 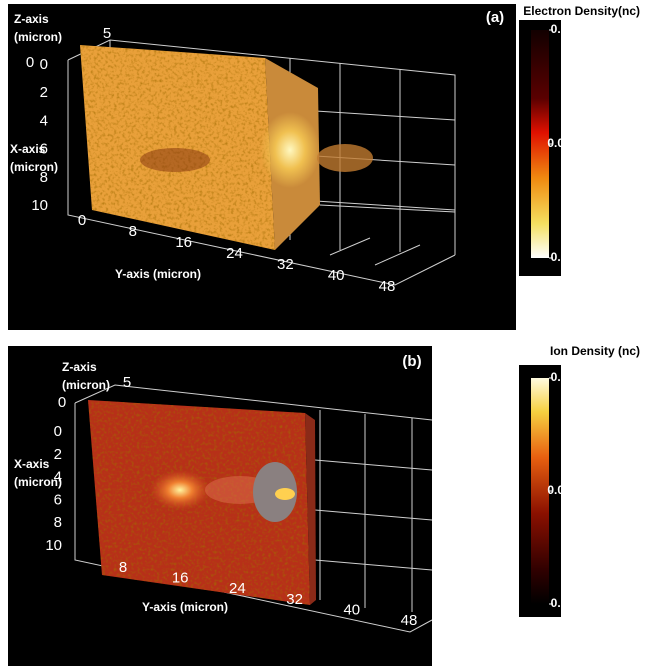 What do you see at coordinates (495, 17) in the screenshot?
I see `panel-label: (a)` at bounding box center [495, 17].